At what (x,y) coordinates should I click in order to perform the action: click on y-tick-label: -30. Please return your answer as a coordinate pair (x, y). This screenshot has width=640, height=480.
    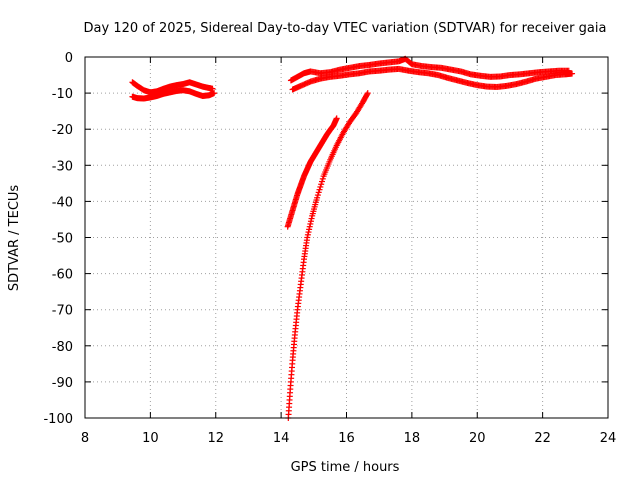
    Looking at the image, I should click on (62, 166).